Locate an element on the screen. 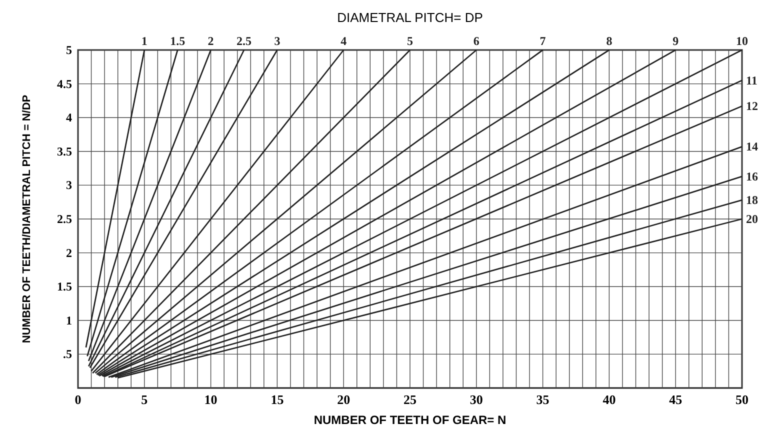 This screenshot has height=438, width=780. y-tick-label: .5 is located at coordinates (67, 354).